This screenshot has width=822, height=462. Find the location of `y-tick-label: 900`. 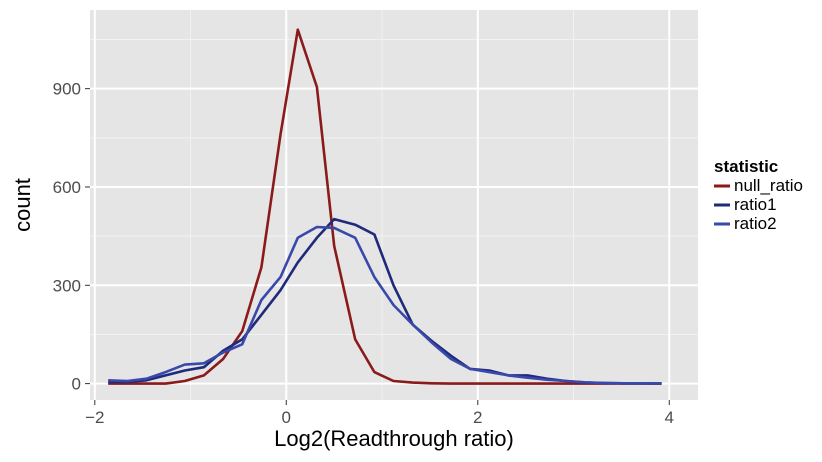

y-tick-label: 900 is located at coordinates (67, 89).